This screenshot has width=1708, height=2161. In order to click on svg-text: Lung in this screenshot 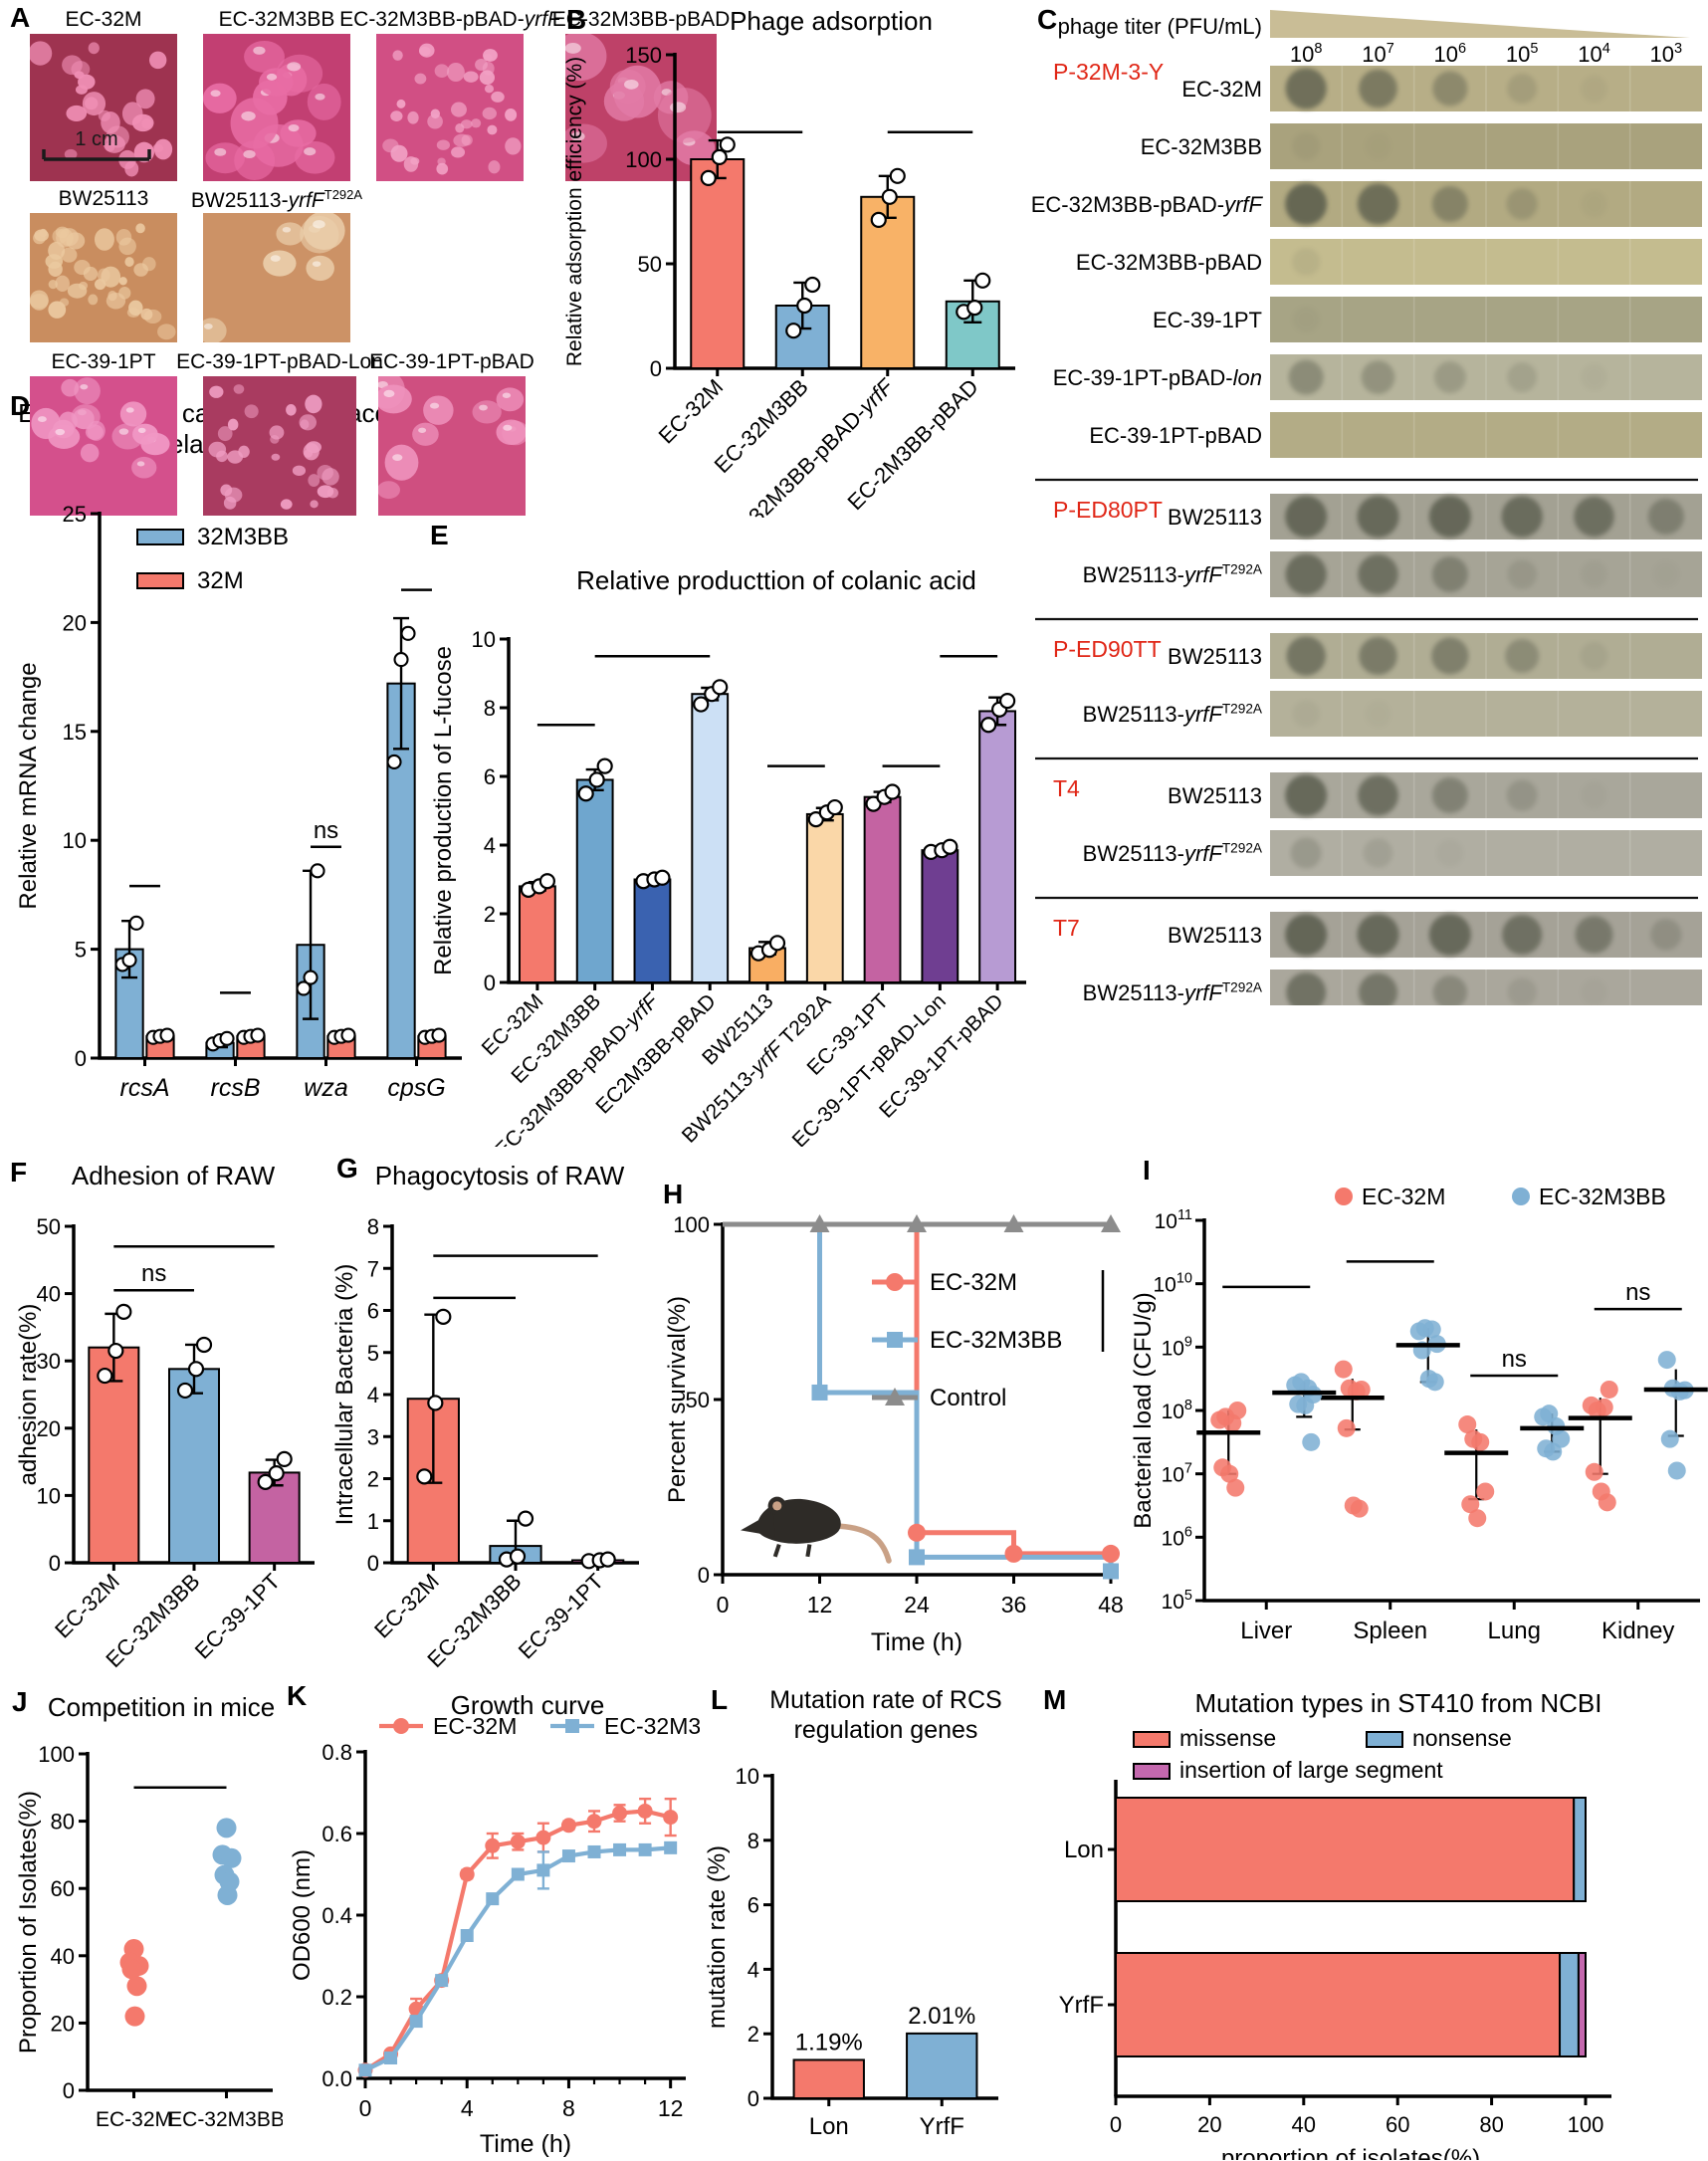, I will do `click(1515, 1631)`.